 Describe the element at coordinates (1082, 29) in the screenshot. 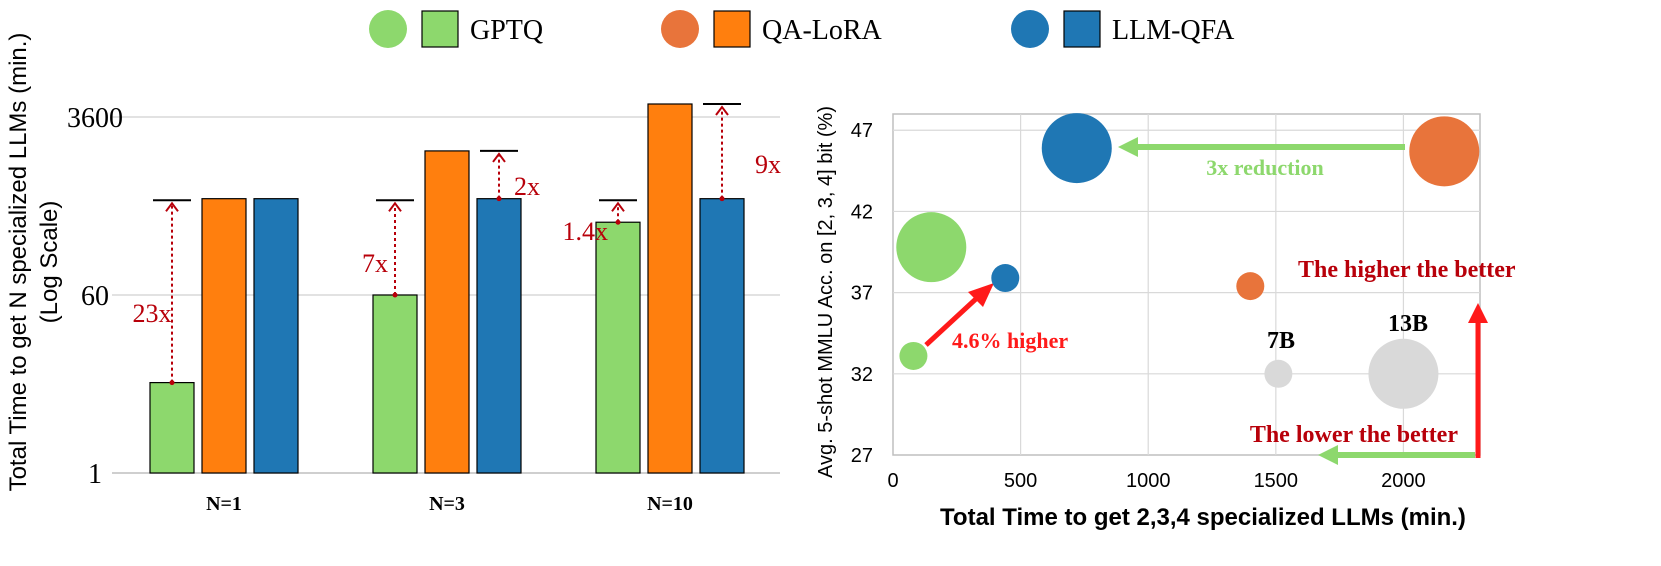

I see `legend-swatch-llm-qfa` at that location.